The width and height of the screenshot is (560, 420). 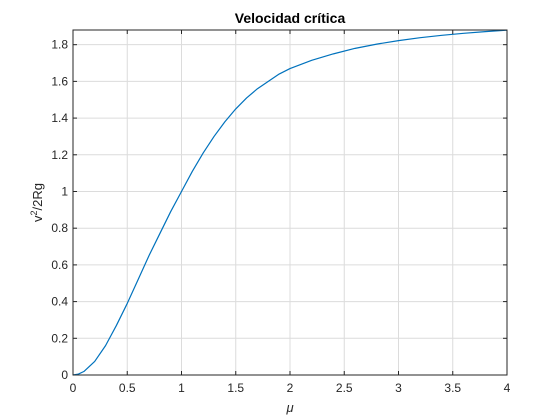 What do you see at coordinates (59, 338) in the screenshot?
I see `y-tick-label: 0.2` at bounding box center [59, 338].